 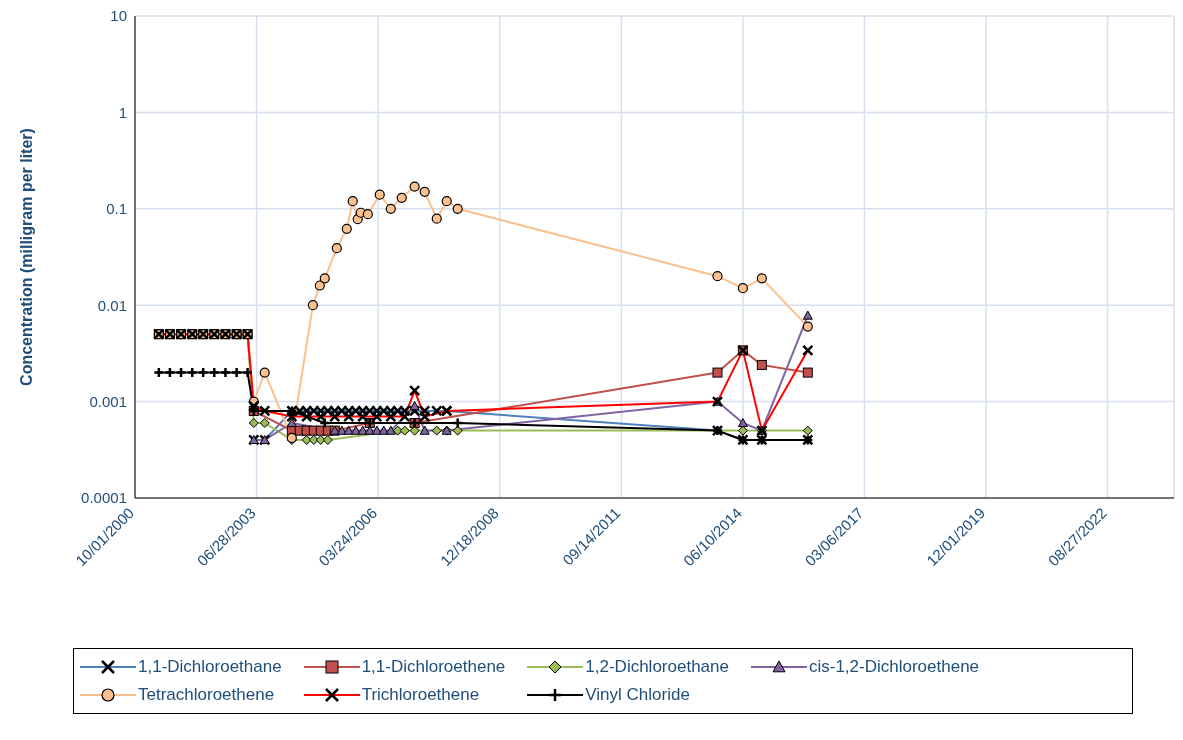 What do you see at coordinates (108, 401) in the screenshot?
I see `y-tick-label: 0.001` at bounding box center [108, 401].